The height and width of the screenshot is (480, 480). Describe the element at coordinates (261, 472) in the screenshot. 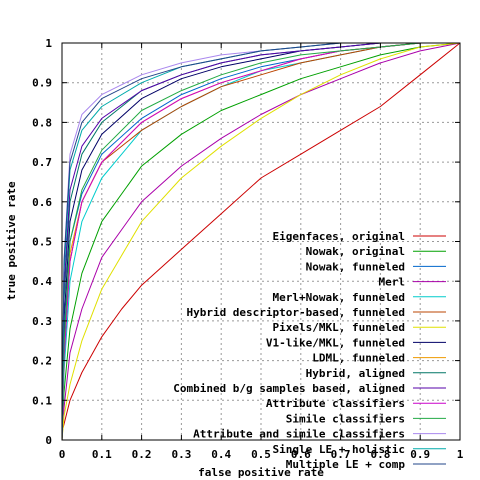

I see `x-axis-label: false positive rate` at that location.